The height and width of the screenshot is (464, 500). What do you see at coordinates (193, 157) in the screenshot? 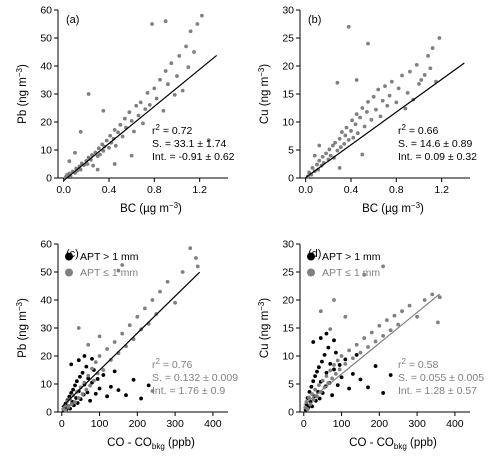
I see `stat-line: Int. = -0.91 ± 0.62` at bounding box center [193, 157].